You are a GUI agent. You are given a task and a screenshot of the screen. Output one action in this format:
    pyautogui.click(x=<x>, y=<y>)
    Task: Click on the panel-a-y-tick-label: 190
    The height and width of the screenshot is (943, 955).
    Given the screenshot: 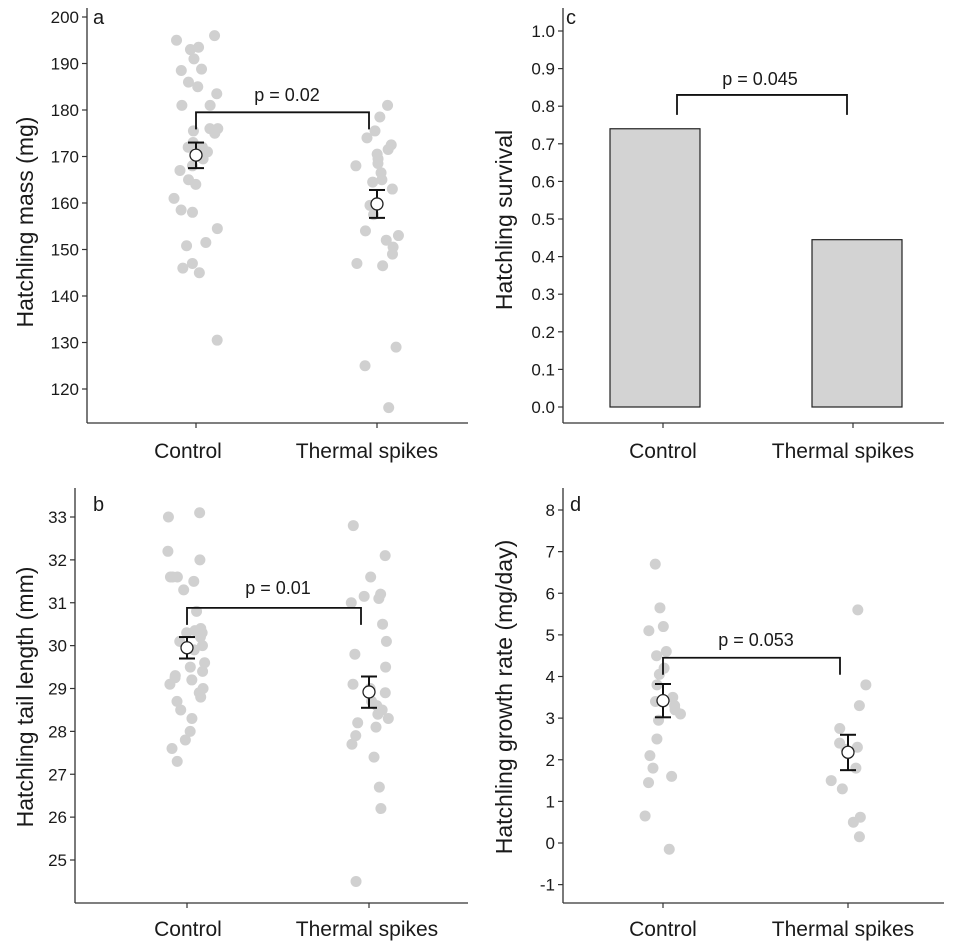 What is the action you would take?
    pyautogui.click(x=65, y=64)
    